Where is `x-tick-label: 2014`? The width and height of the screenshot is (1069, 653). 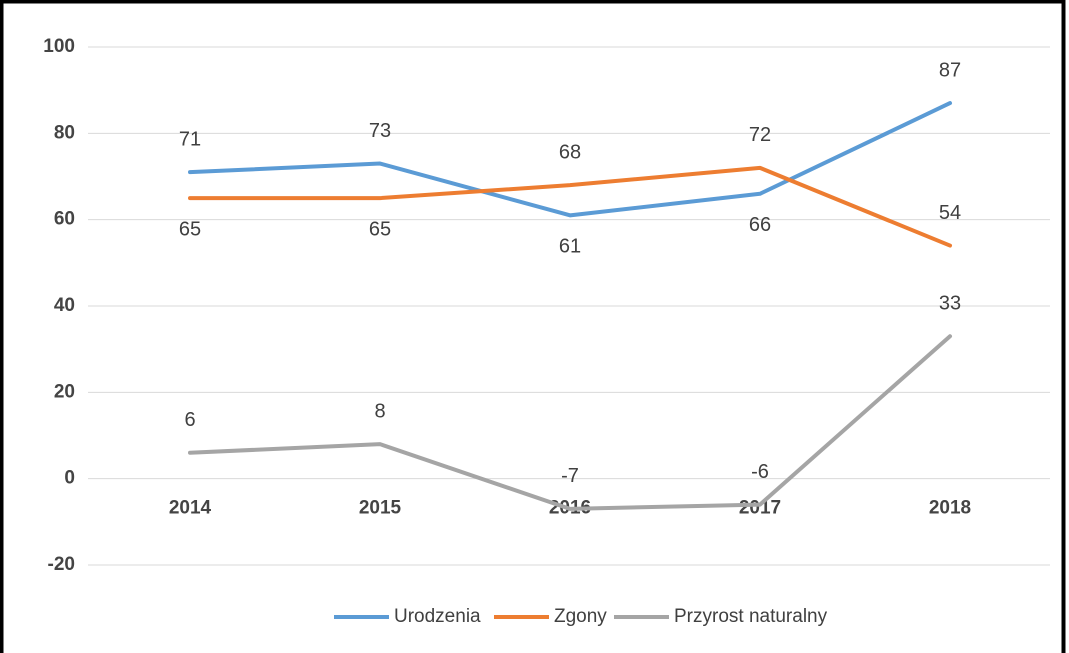 x-tick-label: 2014 is located at coordinates (190, 508).